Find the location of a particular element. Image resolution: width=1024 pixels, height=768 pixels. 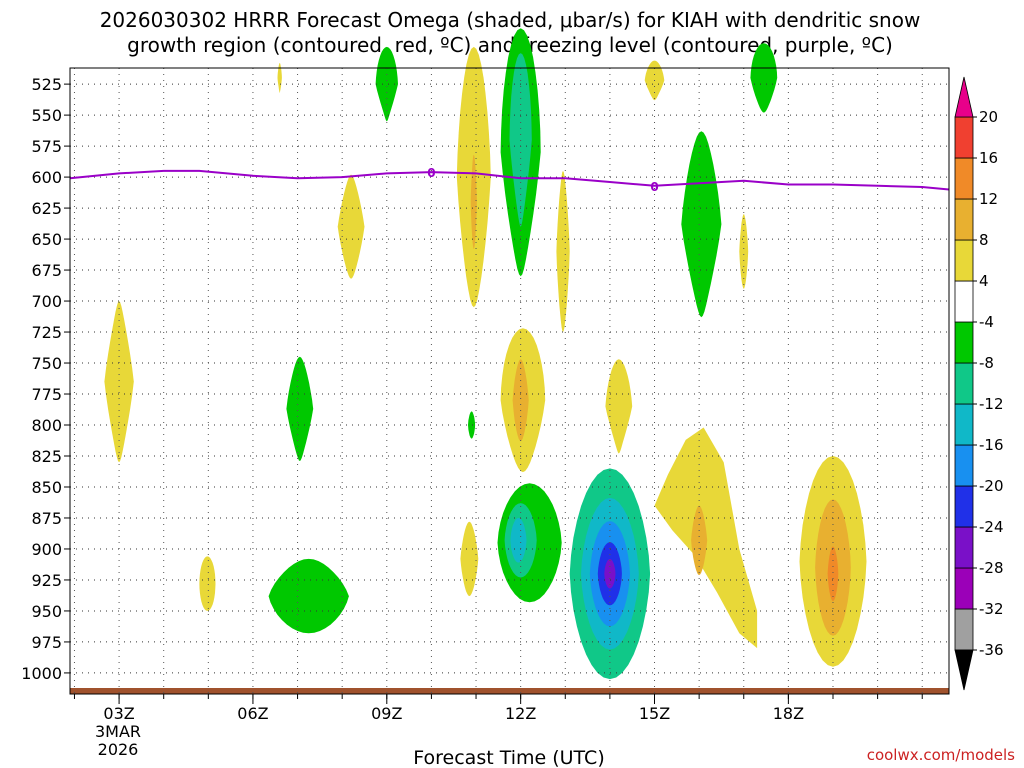

y-tick-label-575: 575 is located at coordinates (46, 146).